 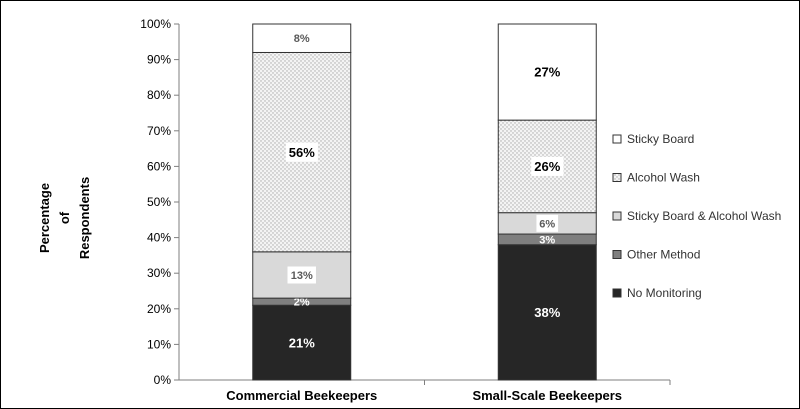 I want to click on y-tick-label: 10%, so click(x=159, y=344).